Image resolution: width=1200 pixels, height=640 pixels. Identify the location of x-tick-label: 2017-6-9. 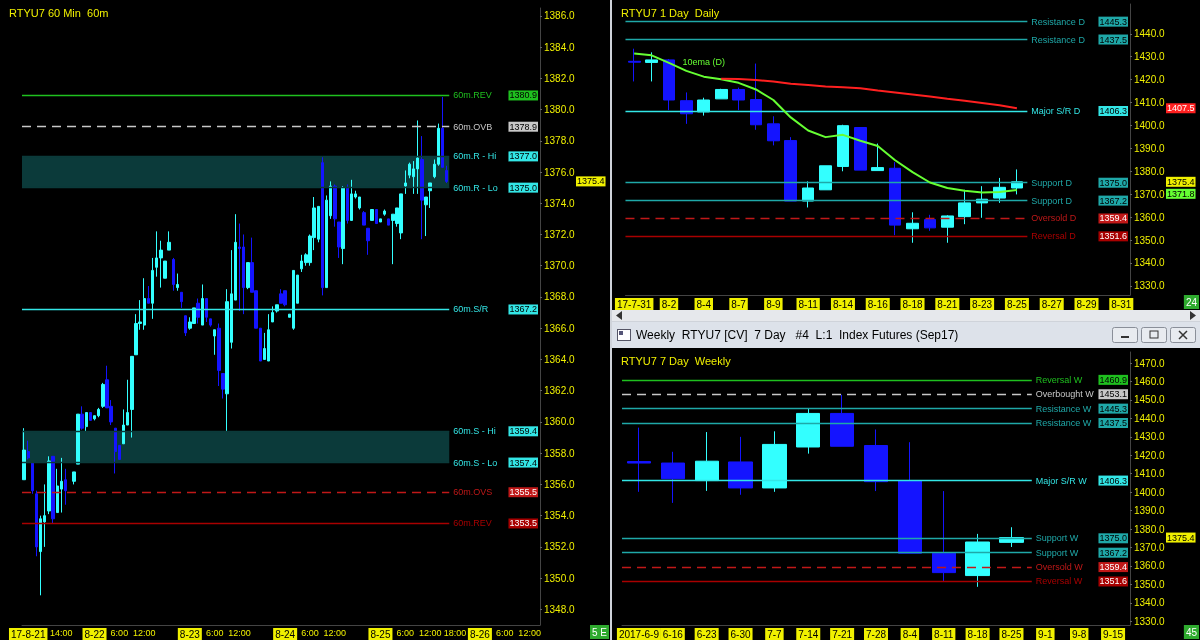
(639, 634).